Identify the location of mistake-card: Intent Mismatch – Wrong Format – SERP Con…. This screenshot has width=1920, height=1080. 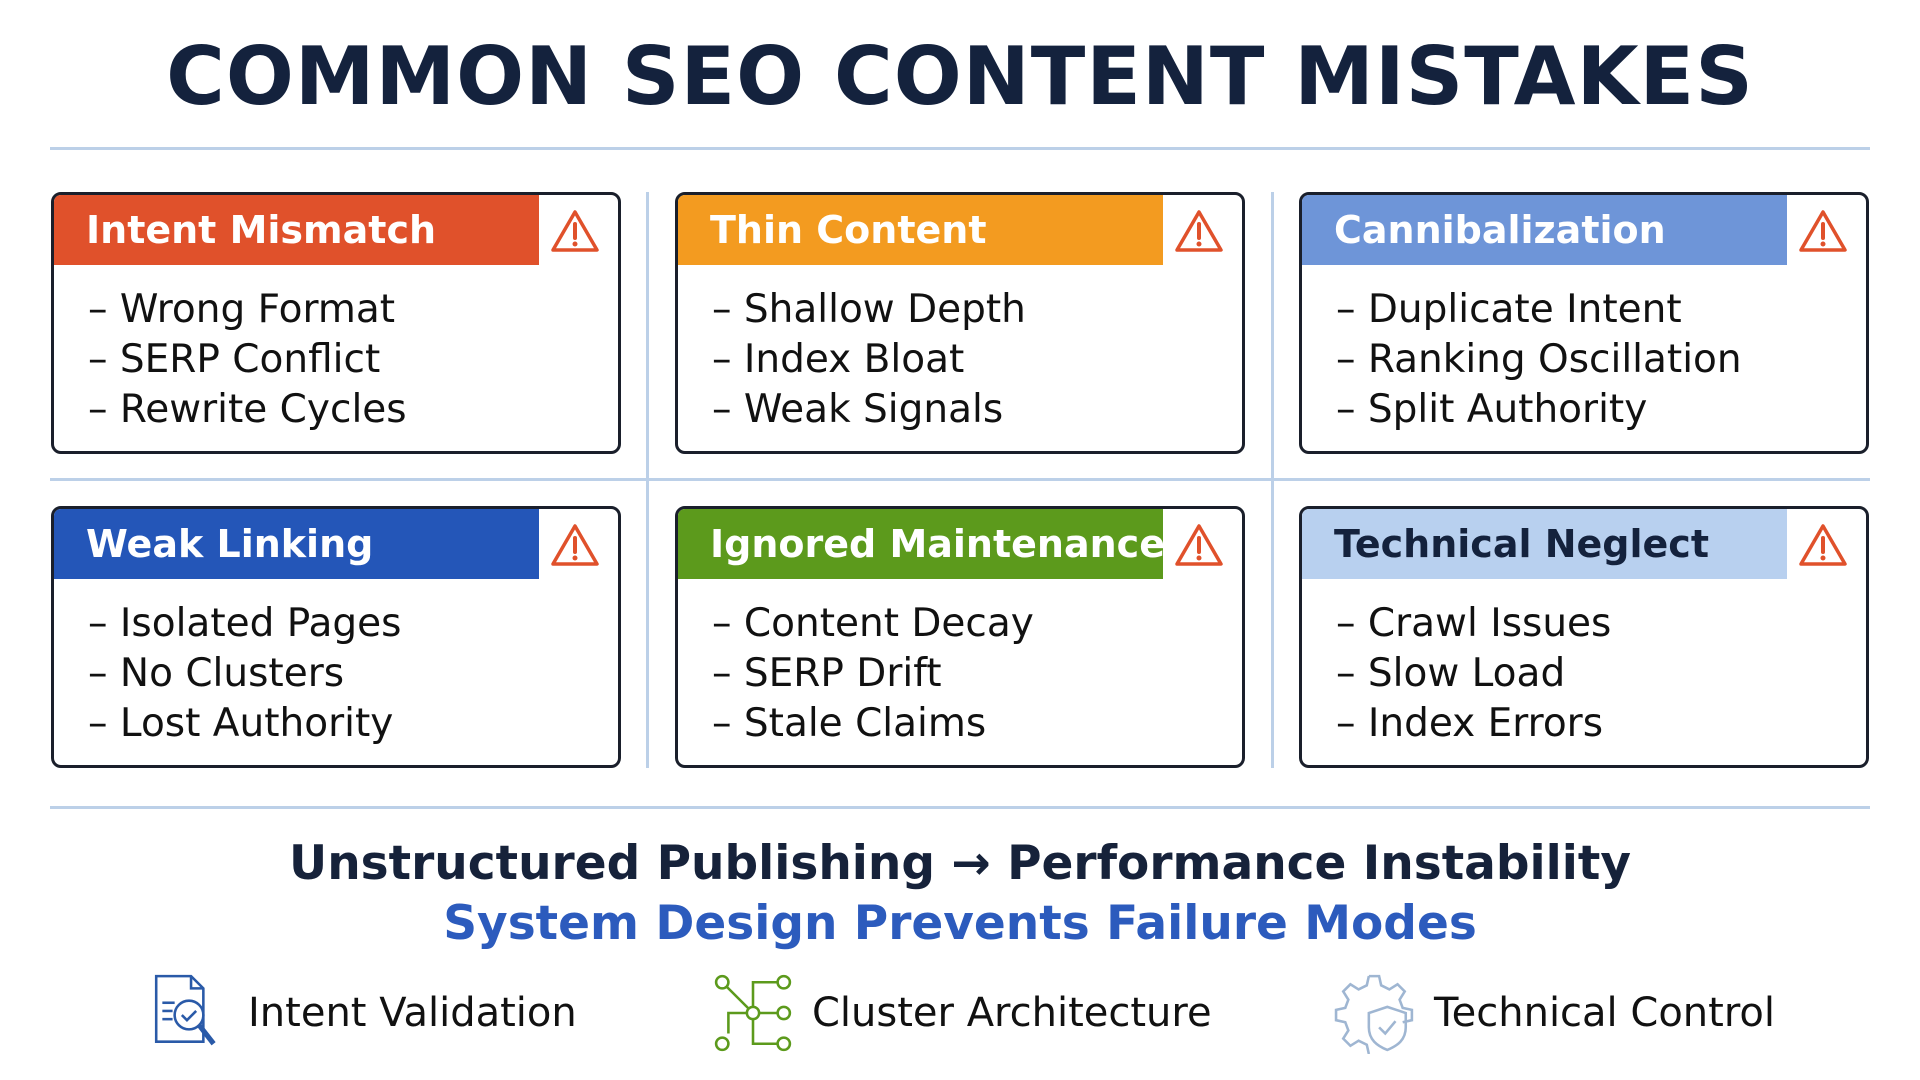
(336, 323).